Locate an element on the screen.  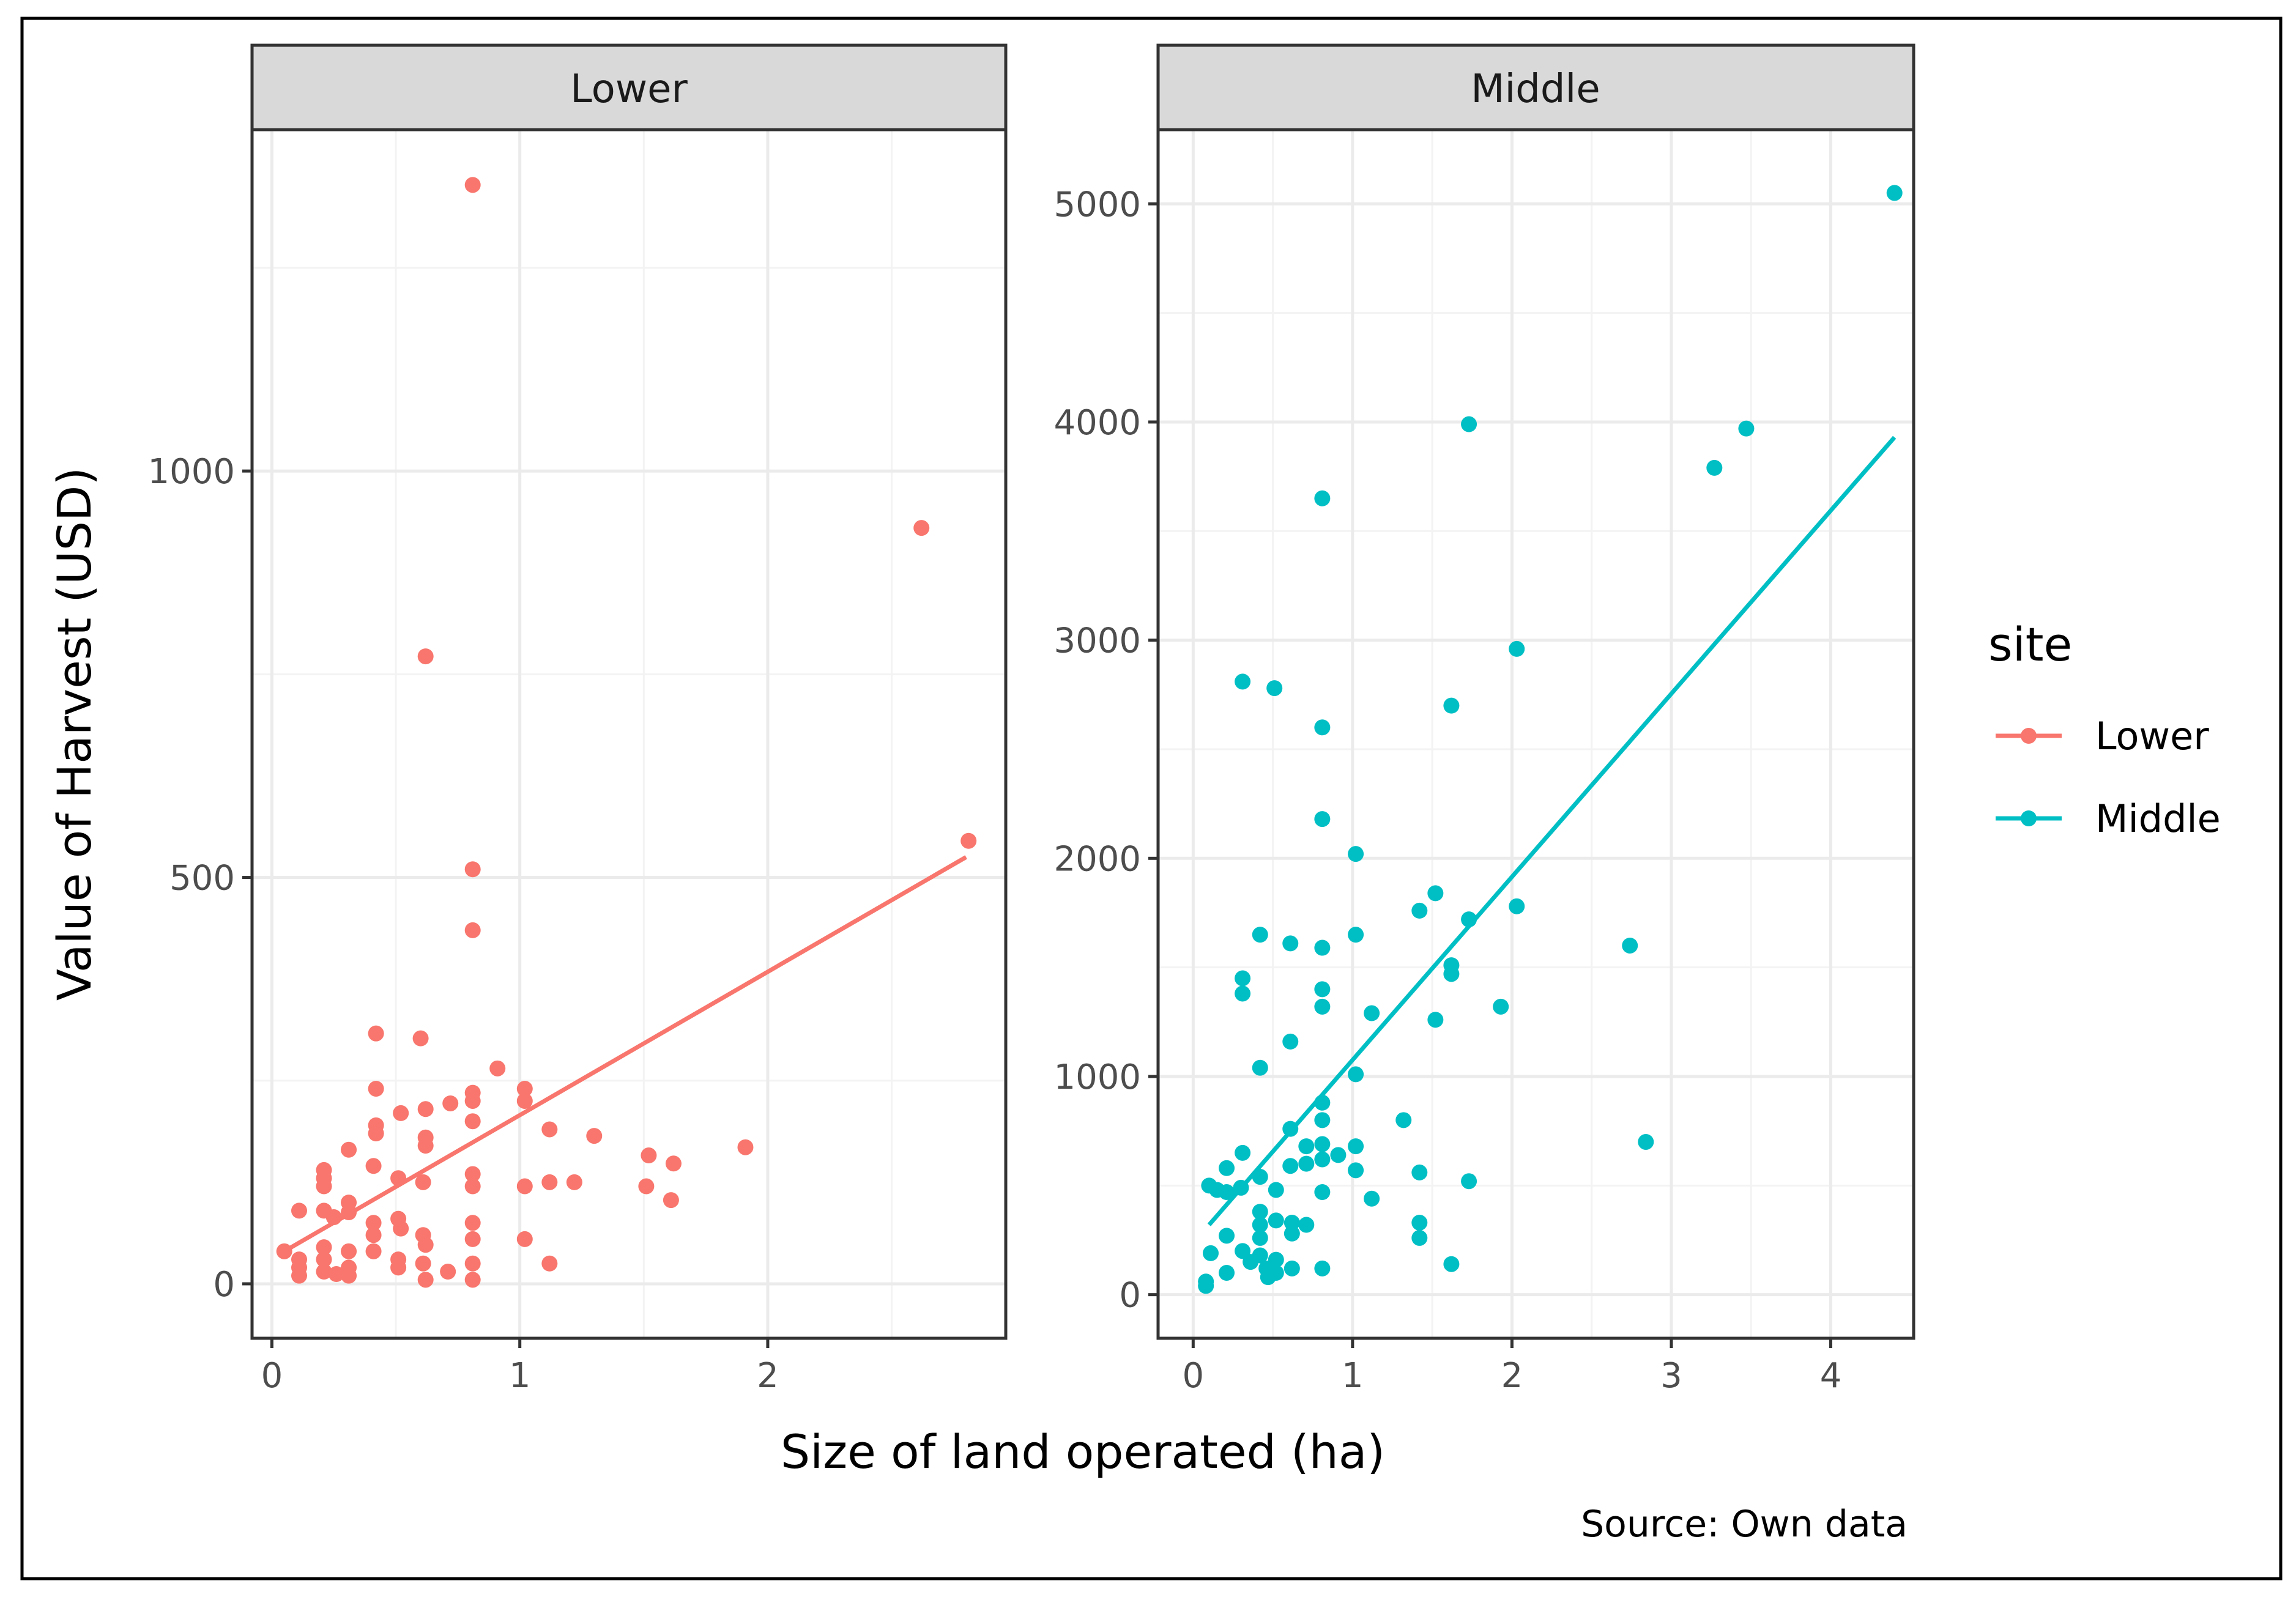
middle-x-tick-label-2: 2 is located at coordinates (1512, 1376).